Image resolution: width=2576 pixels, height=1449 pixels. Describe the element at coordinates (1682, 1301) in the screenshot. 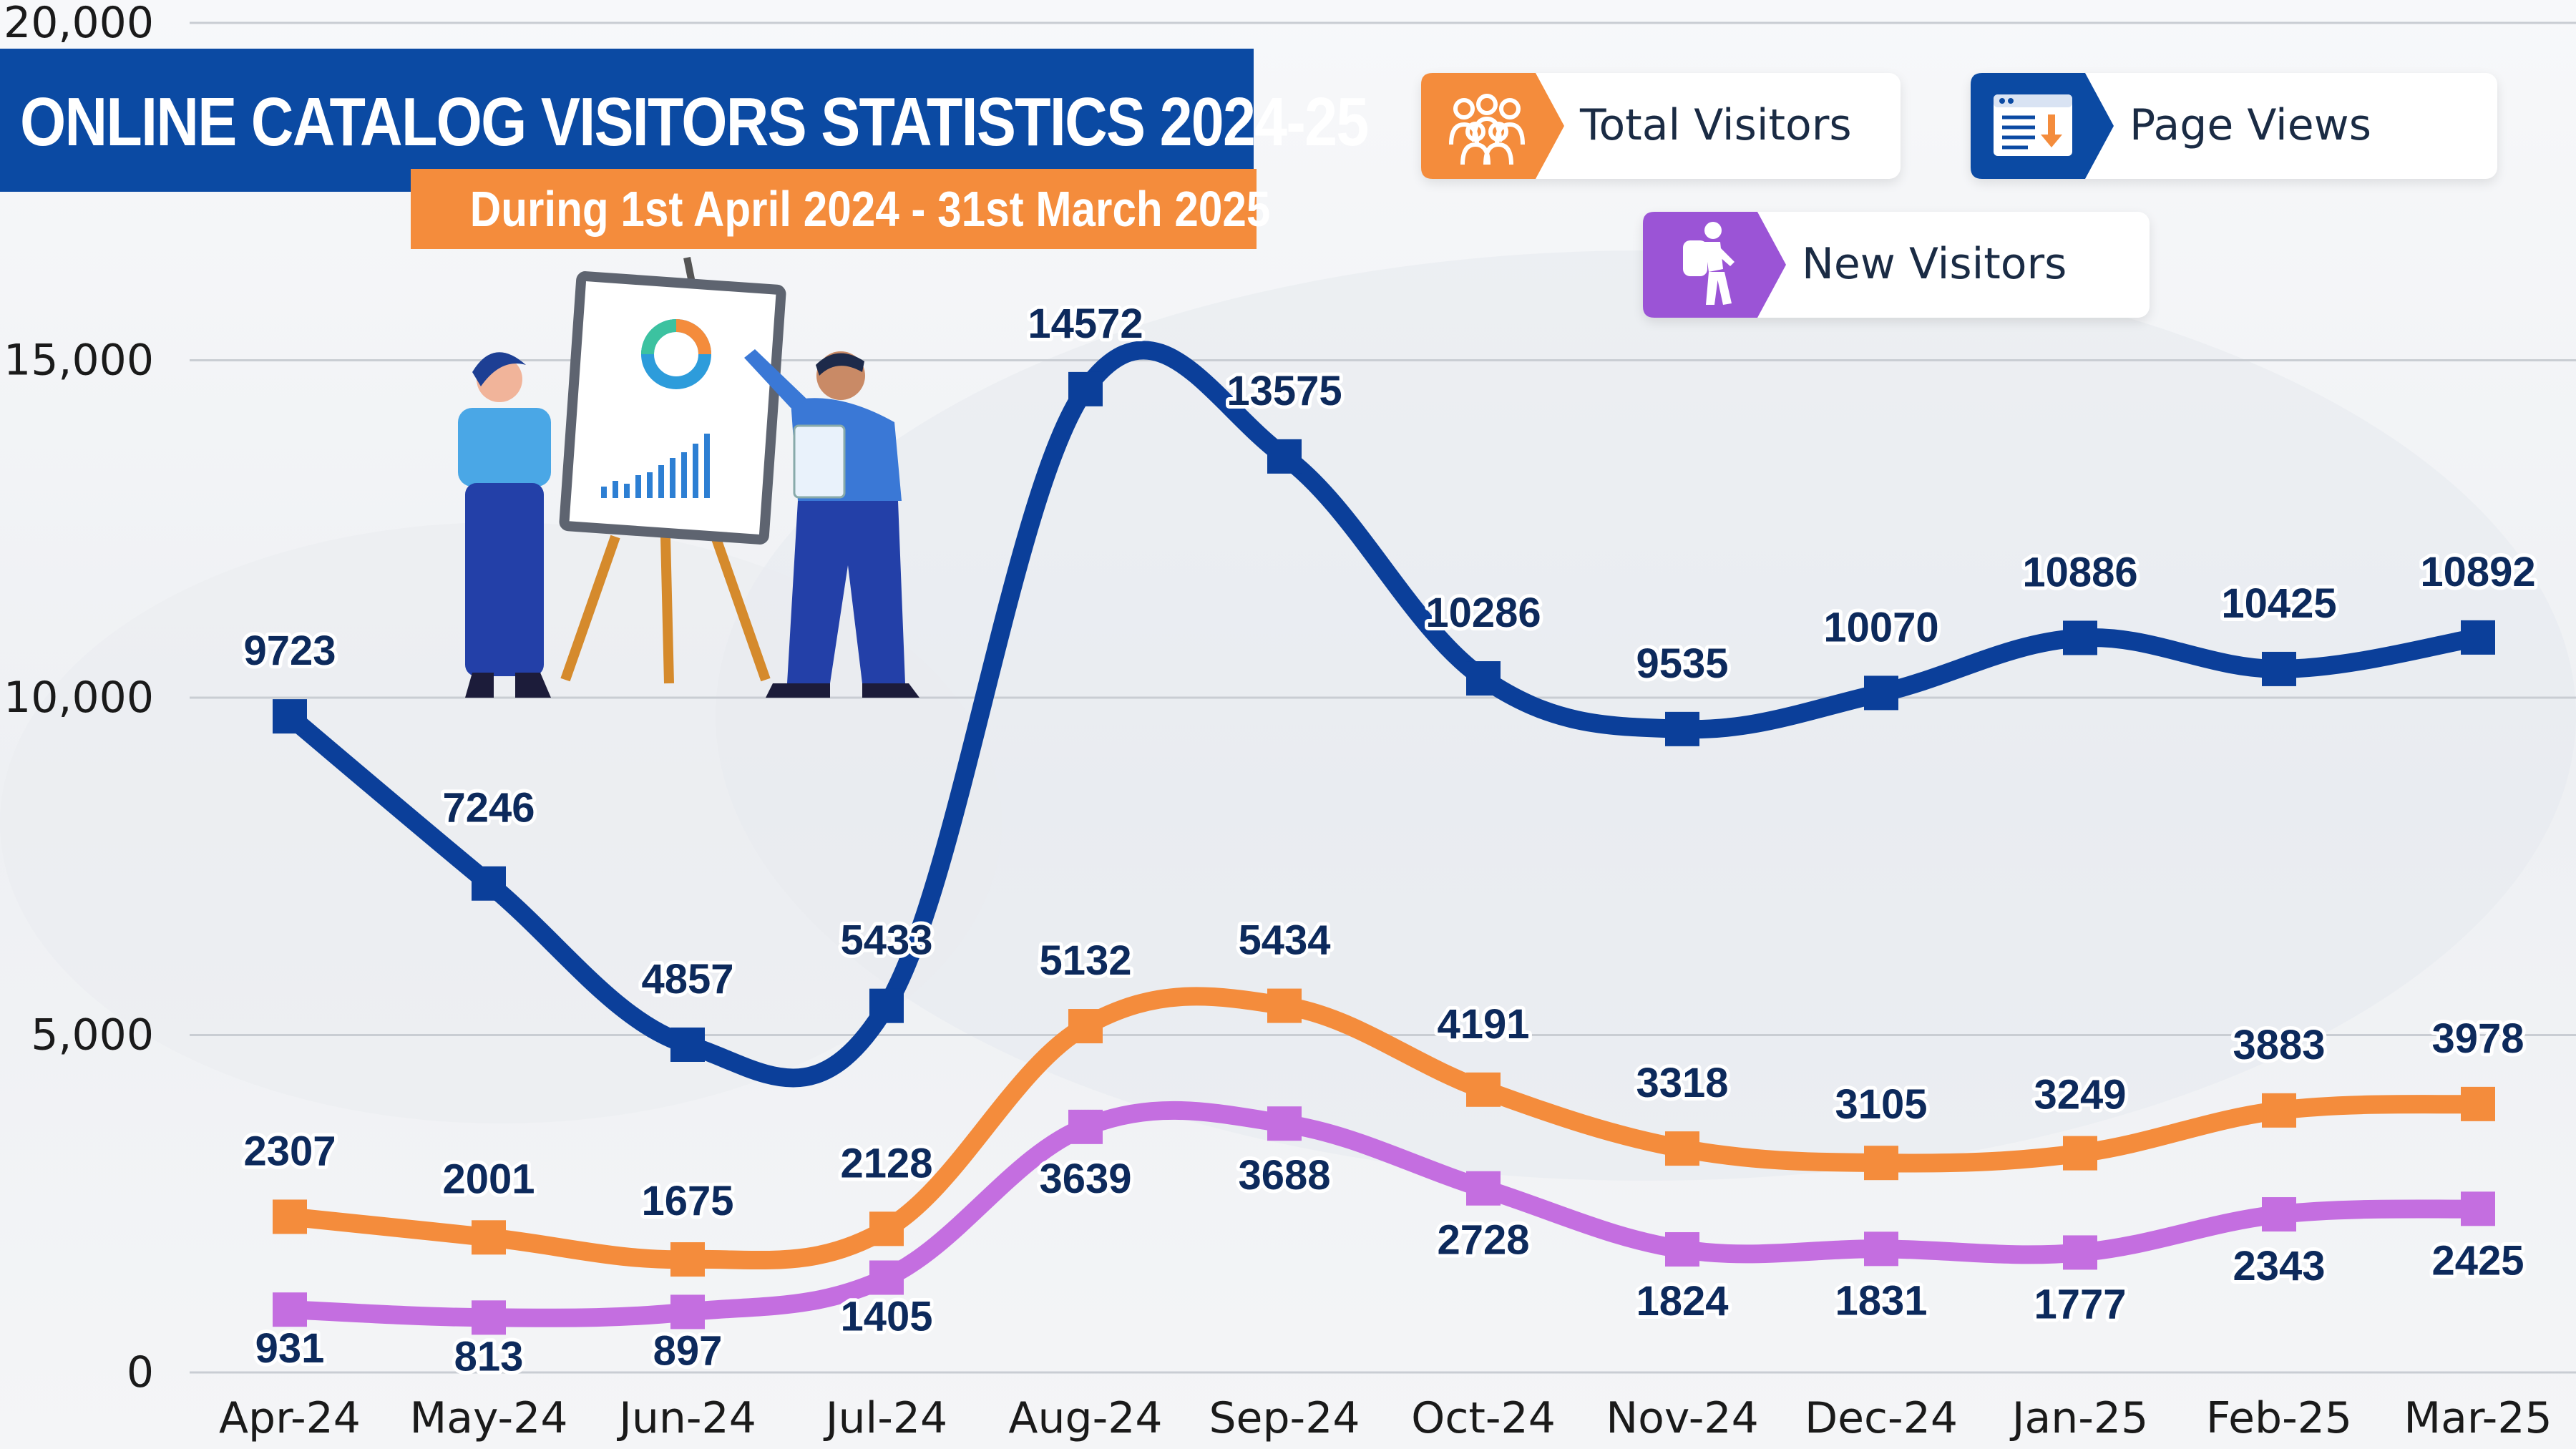

I see `data-label-new-visitors: 1824` at that location.